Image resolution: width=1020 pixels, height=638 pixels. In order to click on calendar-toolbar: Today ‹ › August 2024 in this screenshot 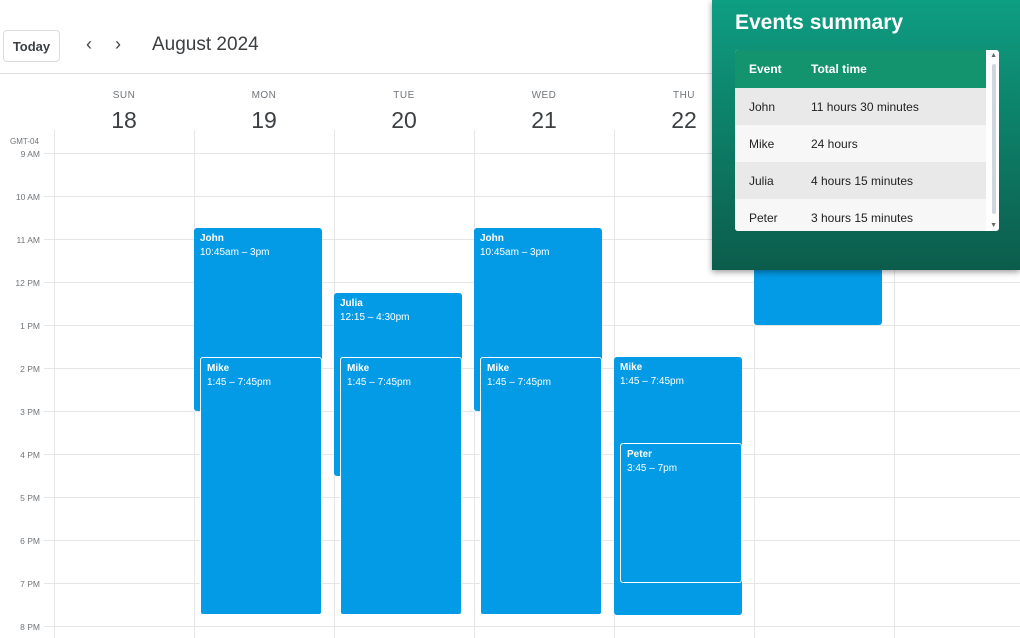, I will do `click(510, 37)`.